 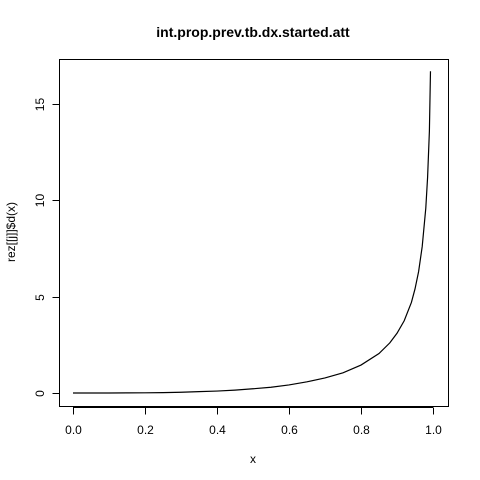 What do you see at coordinates (289, 430) in the screenshot?
I see `x-tick-label: 0.6` at bounding box center [289, 430].